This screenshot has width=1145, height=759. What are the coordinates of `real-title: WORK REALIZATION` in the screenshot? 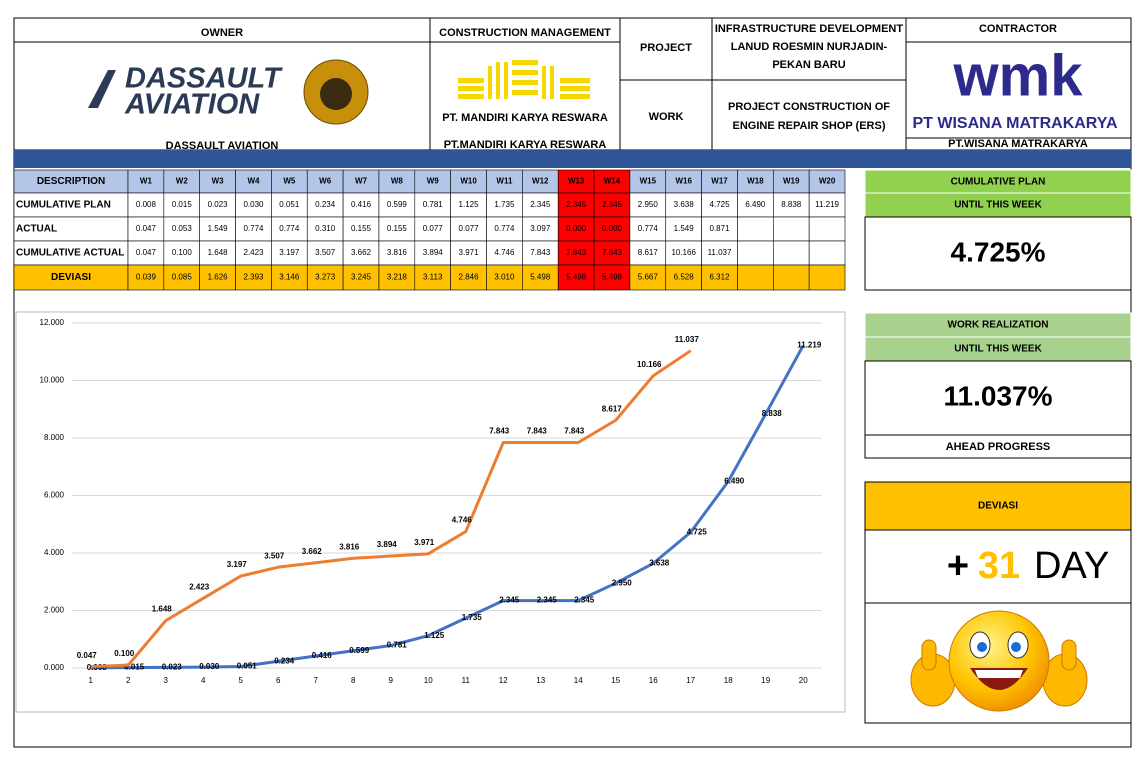 It's located at (998, 325).